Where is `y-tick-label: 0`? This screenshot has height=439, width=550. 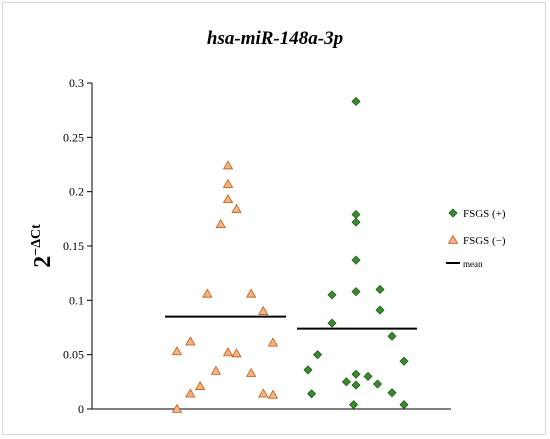 y-tick-label: 0 is located at coordinates (81, 409).